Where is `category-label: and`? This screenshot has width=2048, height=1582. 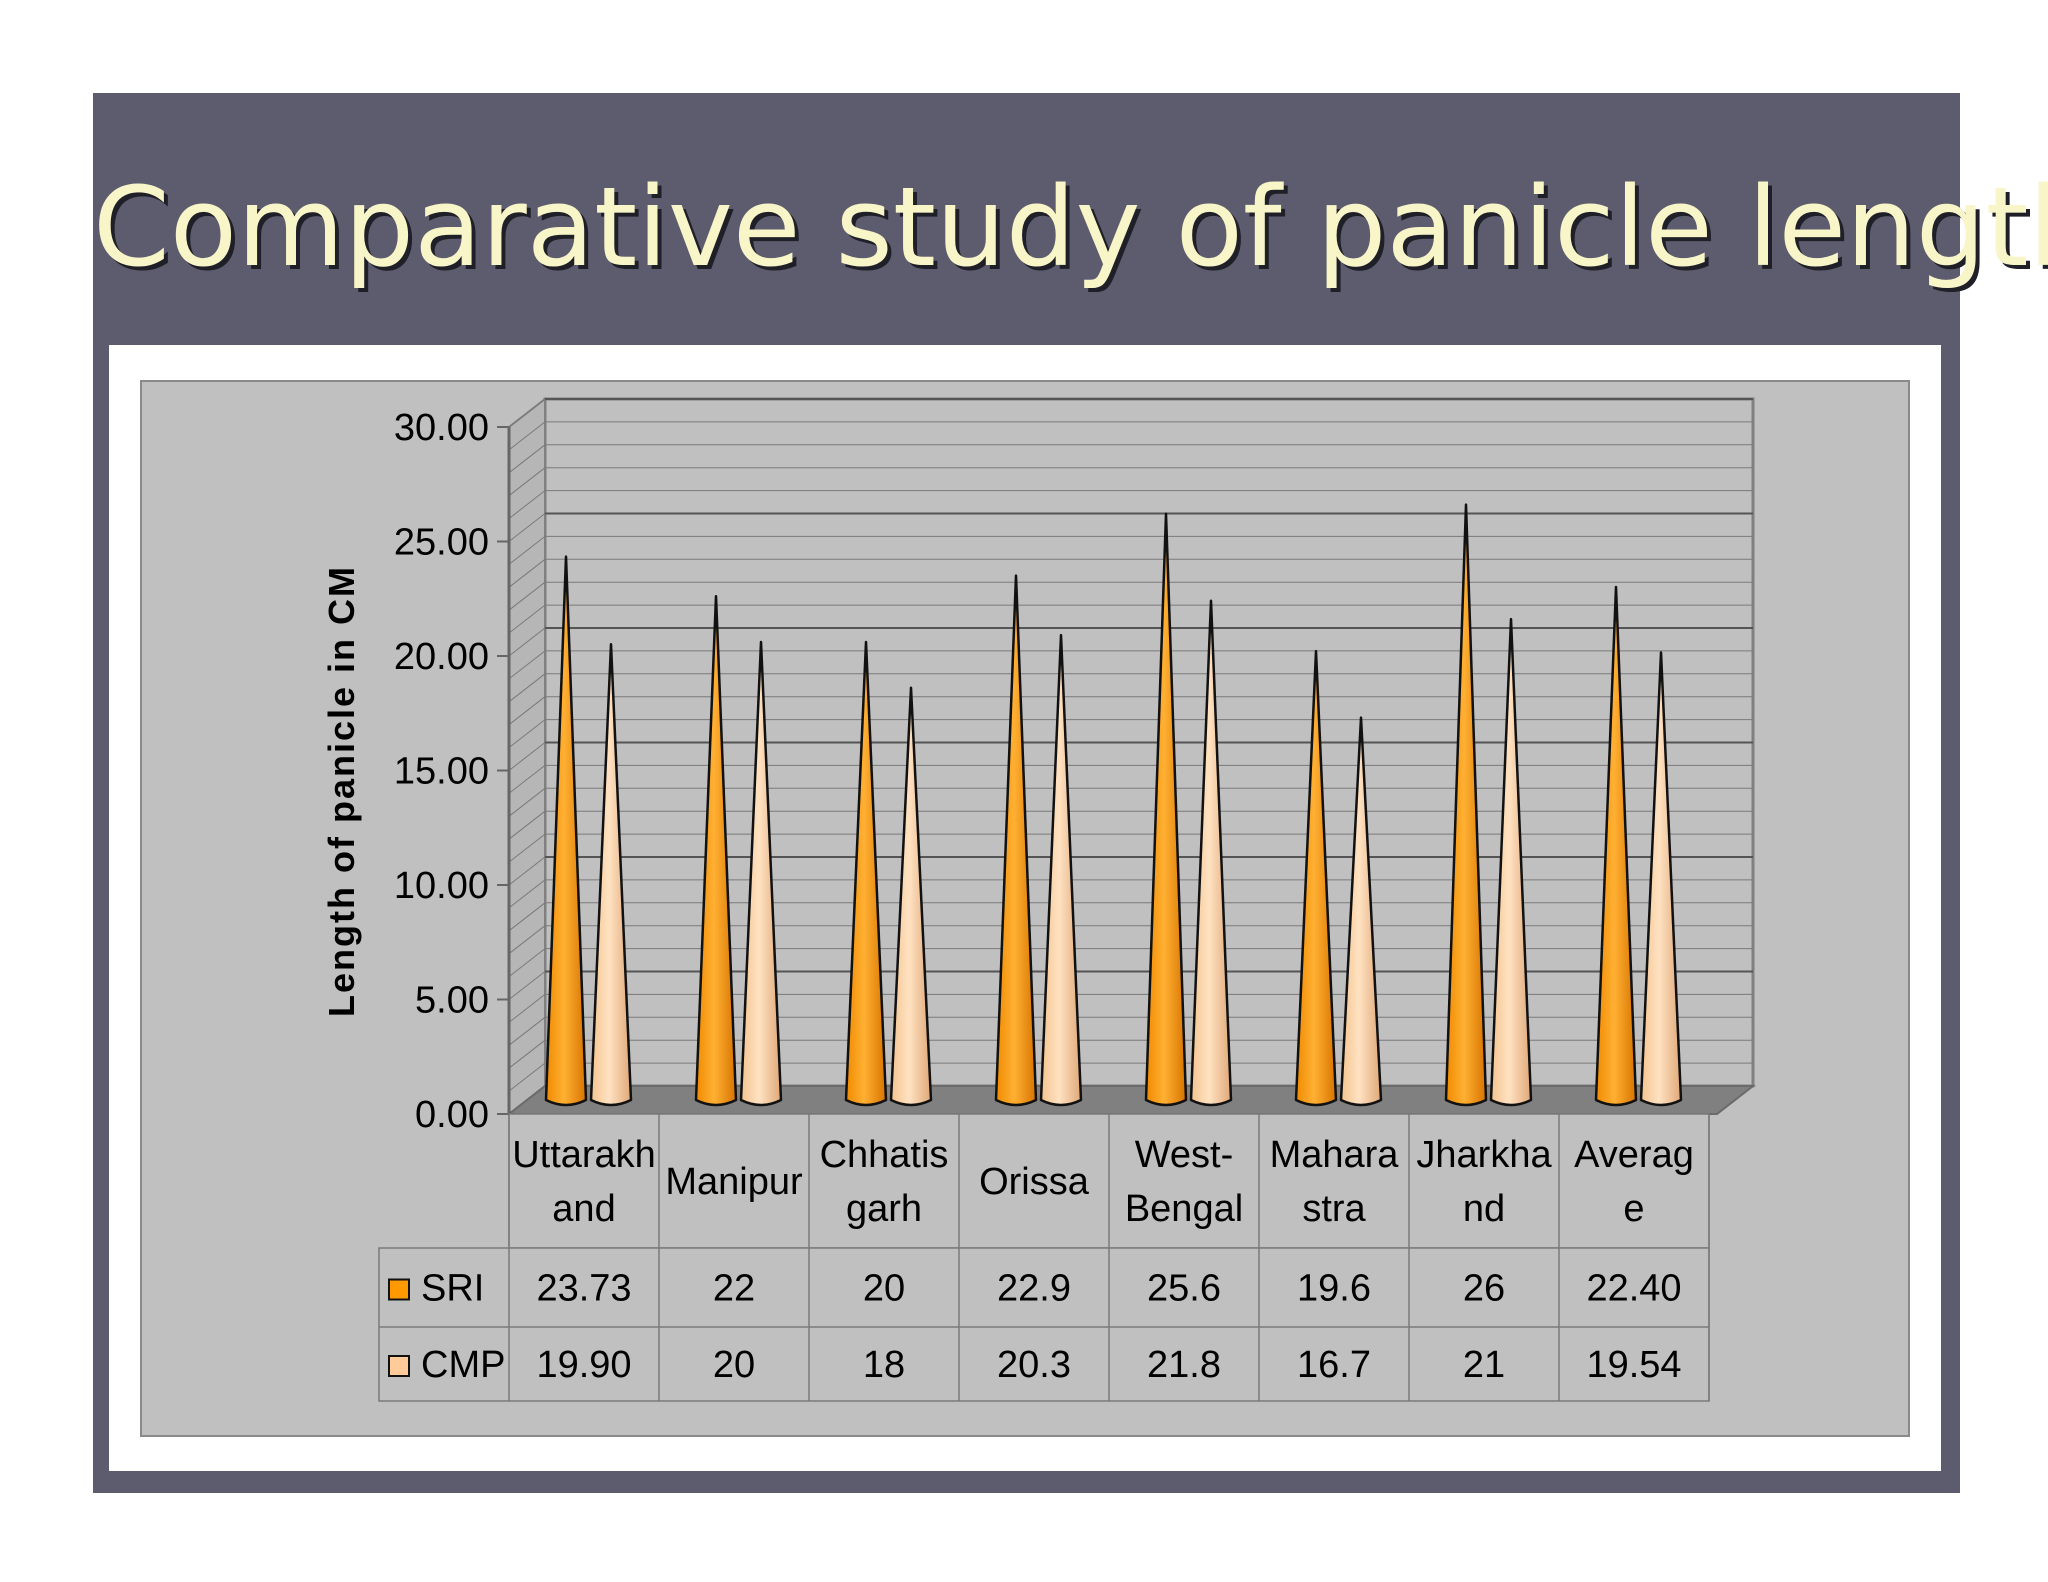 category-label: and is located at coordinates (583, 1209).